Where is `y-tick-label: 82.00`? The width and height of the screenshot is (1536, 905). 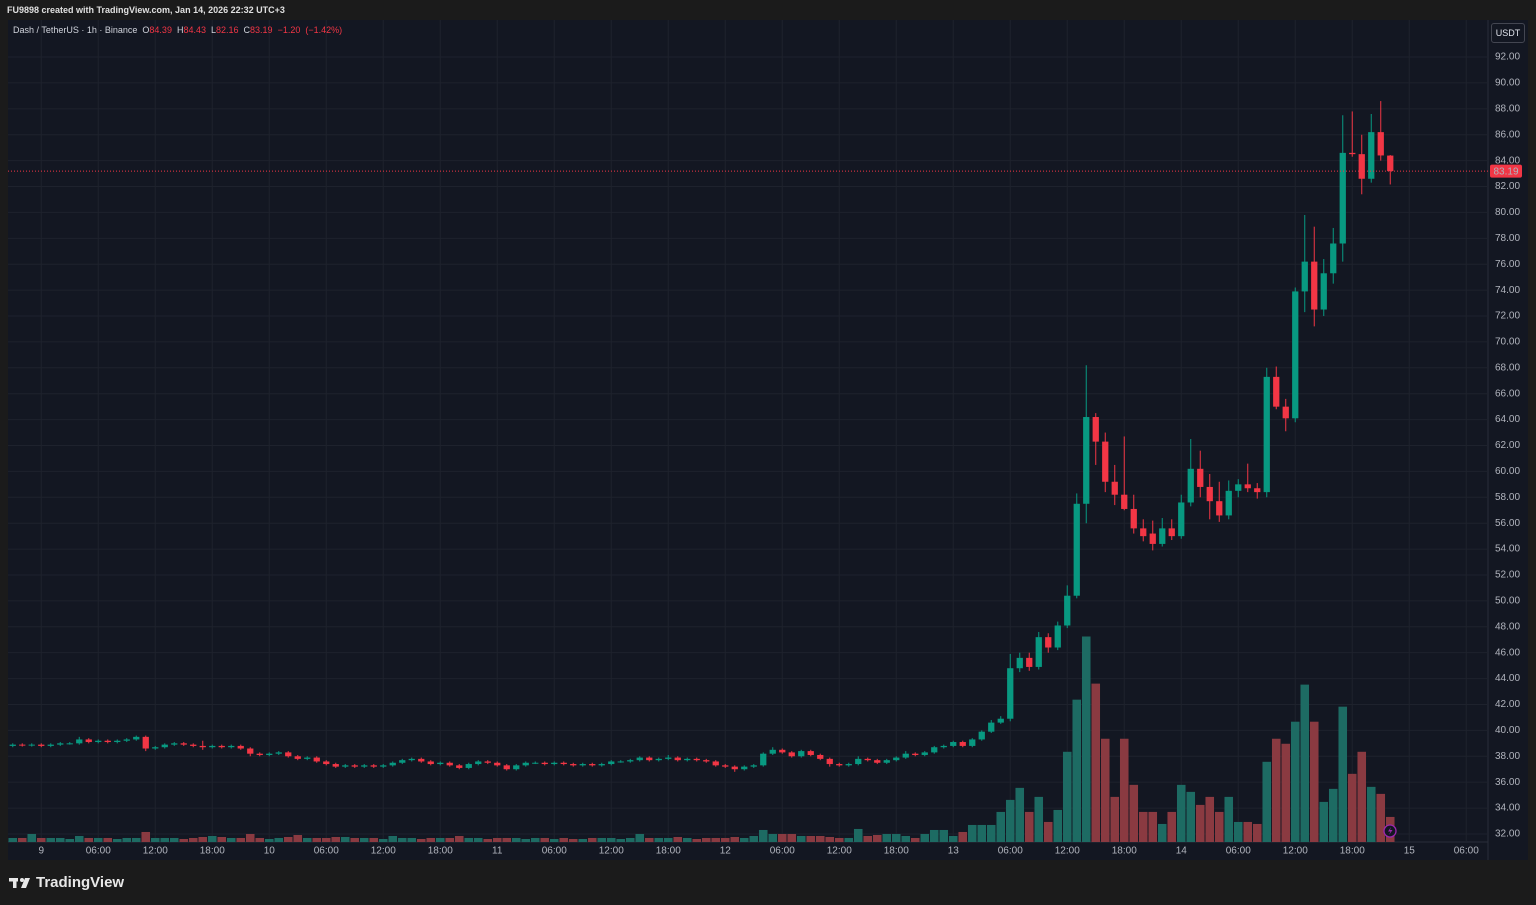
y-tick-label: 82.00 is located at coordinates (1507, 186).